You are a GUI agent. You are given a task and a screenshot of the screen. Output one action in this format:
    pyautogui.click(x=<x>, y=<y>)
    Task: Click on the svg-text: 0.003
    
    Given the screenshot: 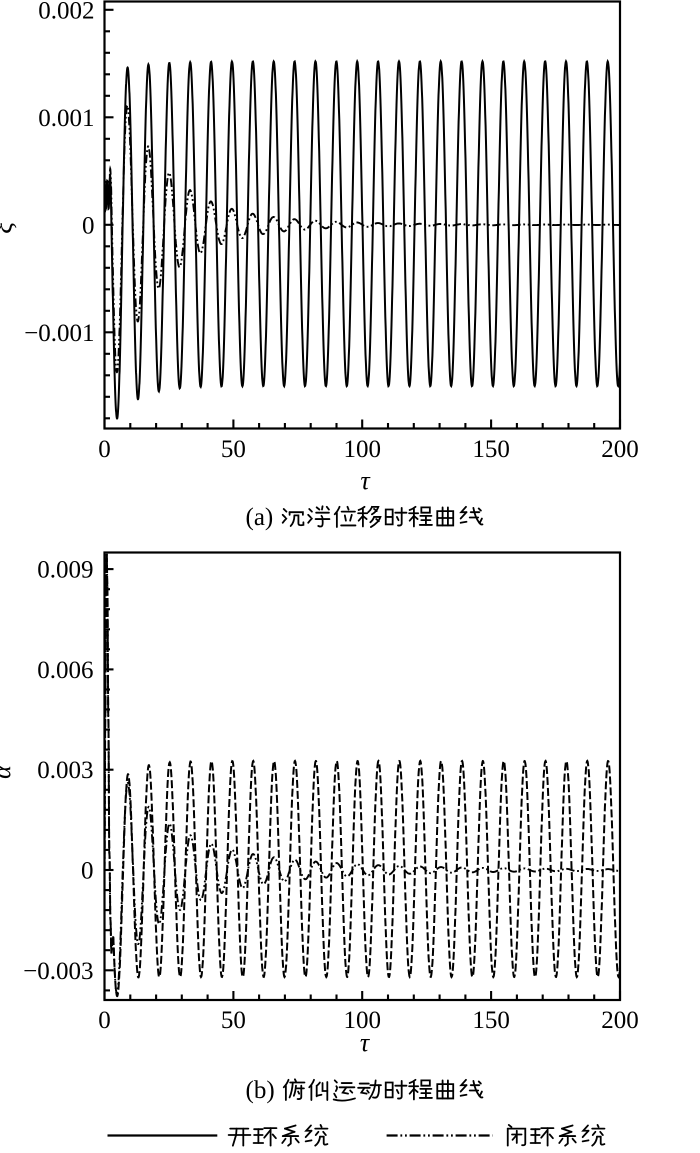 What is the action you would take?
    pyautogui.click(x=65, y=770)
    